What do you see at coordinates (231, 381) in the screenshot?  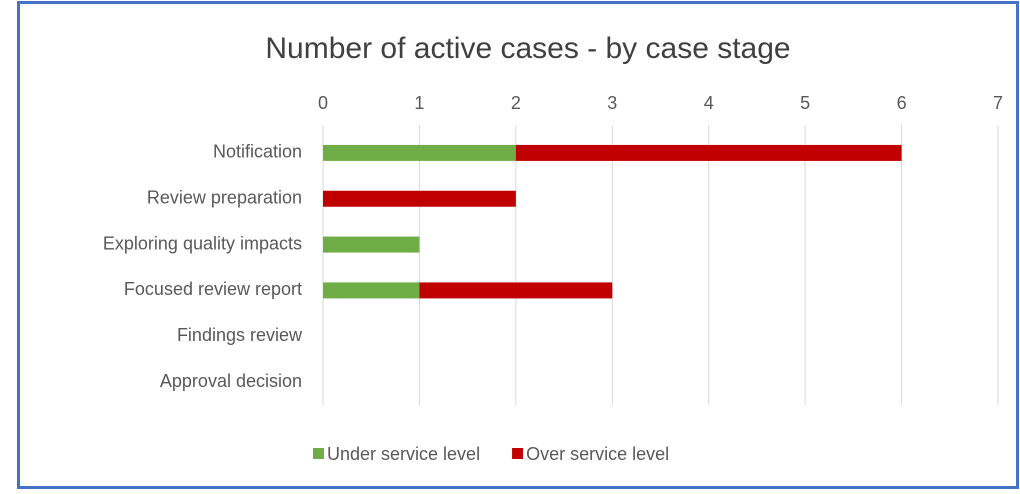 I see `y-tick-label: Approval decision` at bounding box center [231, 381].